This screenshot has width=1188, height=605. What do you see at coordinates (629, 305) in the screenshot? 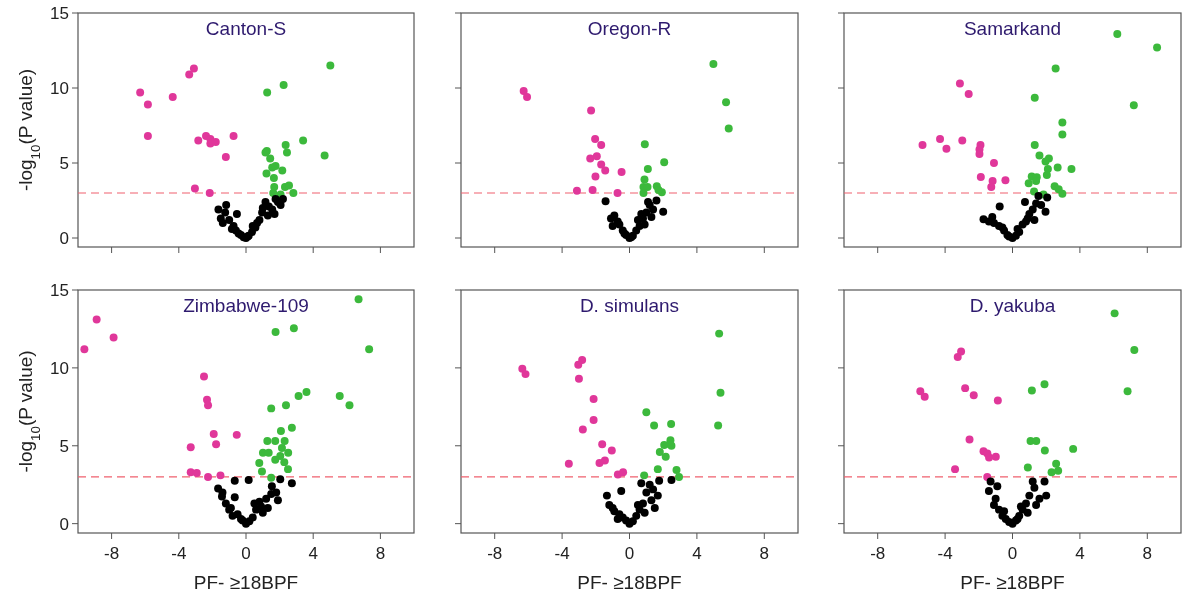
I see `chart-title: D. simulans` at bounding box center [629, 305].